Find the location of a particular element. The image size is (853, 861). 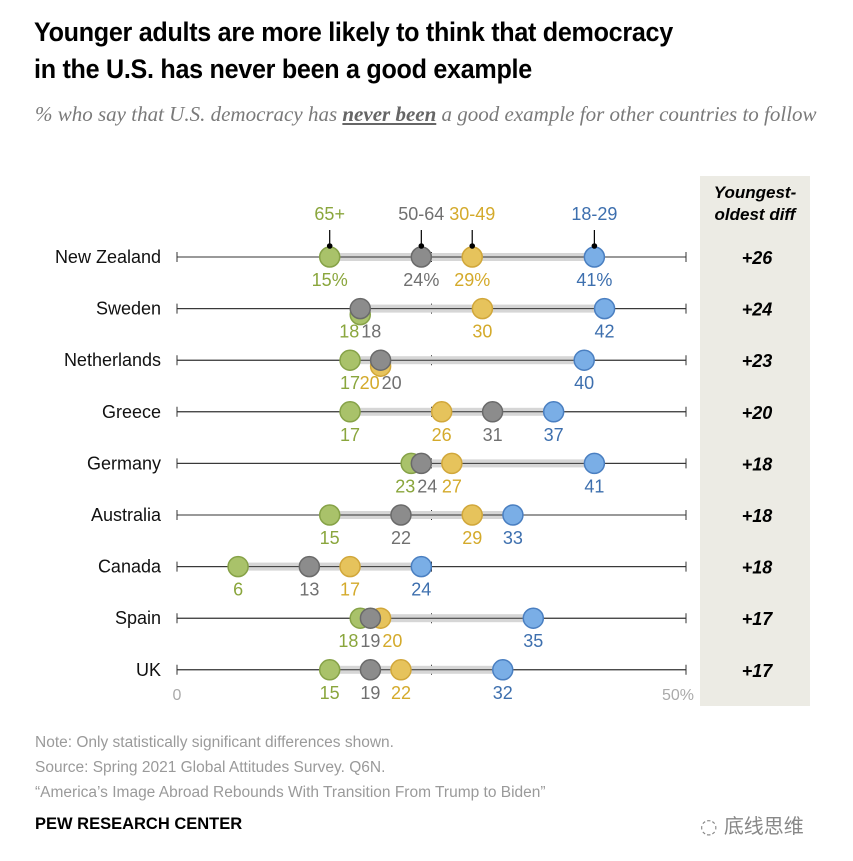

value-label: 15% is located at coordinates (330, 280).